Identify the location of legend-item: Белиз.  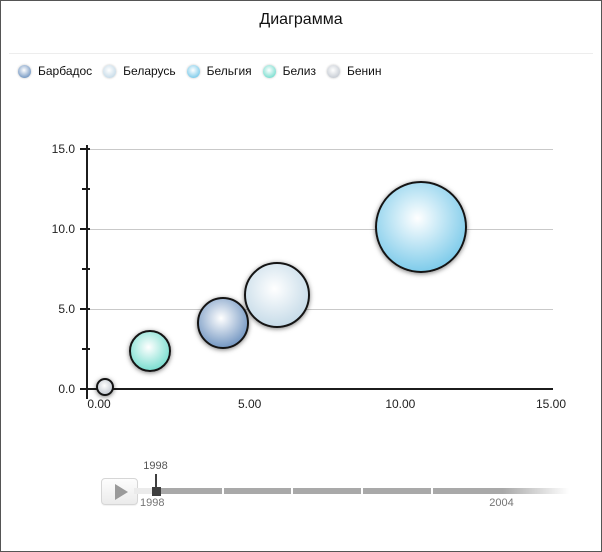
(289, 71).